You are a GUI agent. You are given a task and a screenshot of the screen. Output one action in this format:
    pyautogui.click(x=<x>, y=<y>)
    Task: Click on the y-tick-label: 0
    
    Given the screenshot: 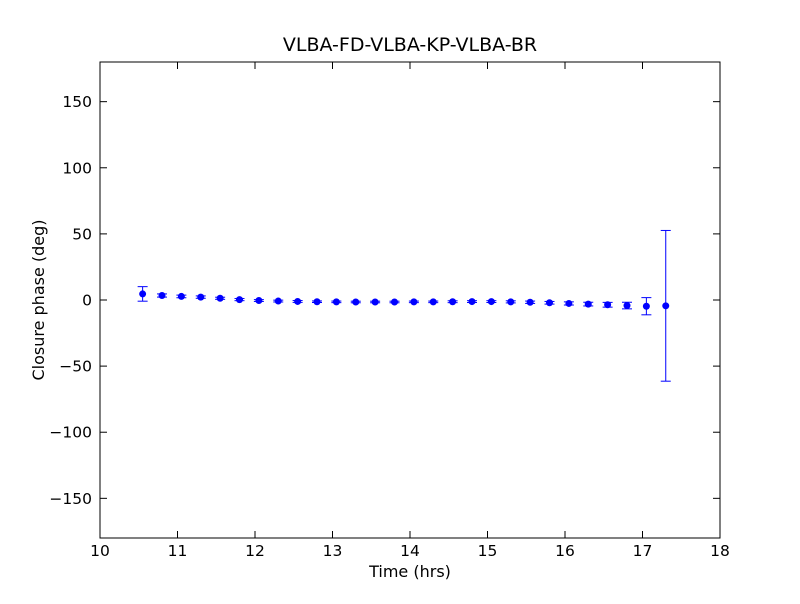 What is the action you would take?
    pyautogui.click(x=87, y=301)
    